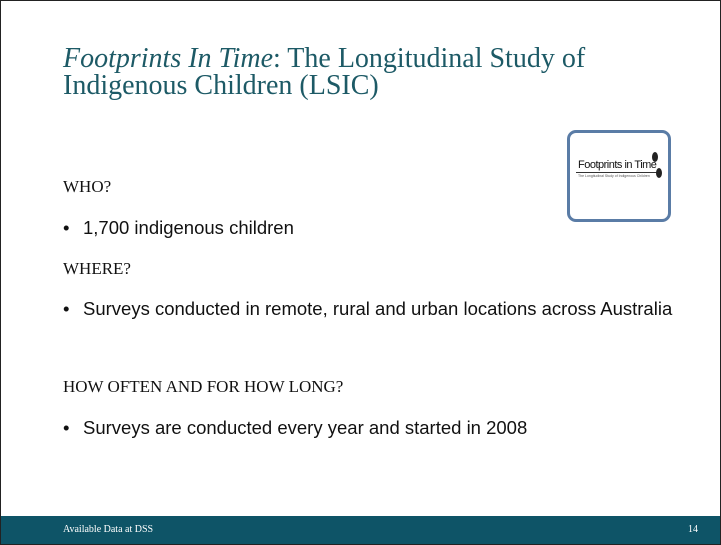 The height and width of the screenshot is (545, 721). I want to click on logo-title: Footprints in Time, so click(617, 165).